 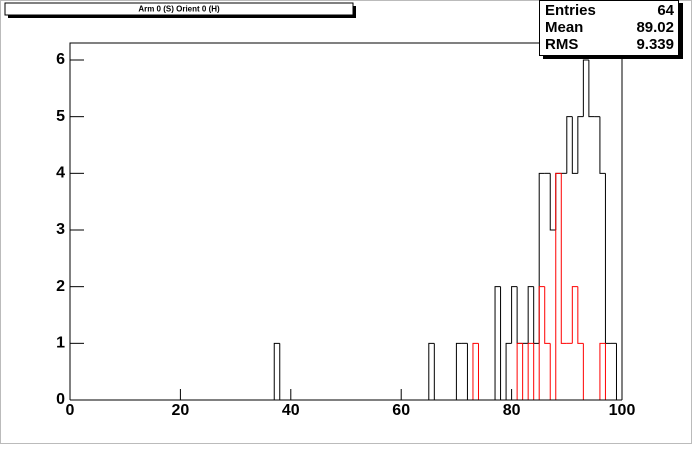 What do you see at coordinates (60, 286) in the screenshot?
I see `y-tick-label: 2` at bounding box center [60, 286].